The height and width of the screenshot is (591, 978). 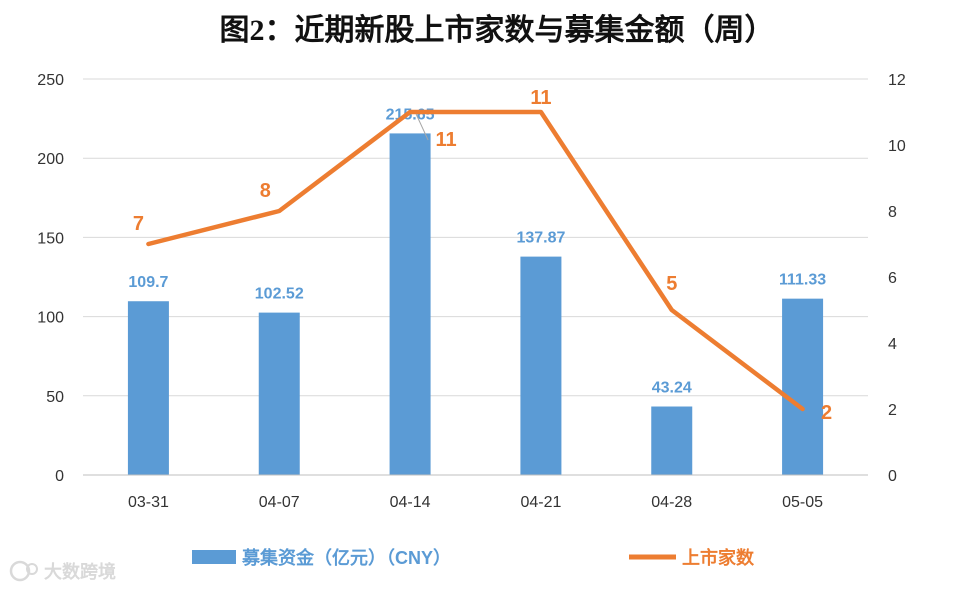 I want to click on y-right-tick-label: 12, so click(x=897, y=80).